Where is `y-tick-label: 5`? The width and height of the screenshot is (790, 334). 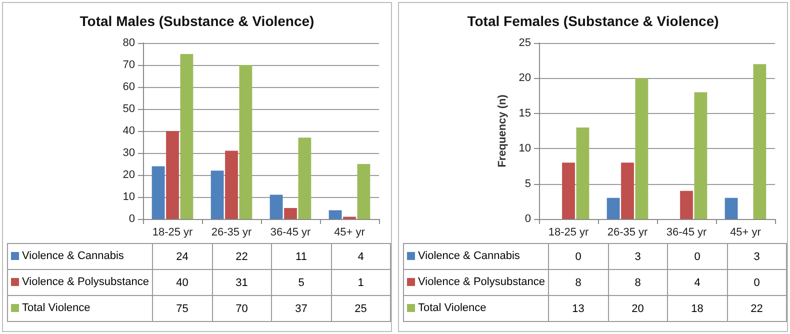
y-tick-label: 5 is located at coordinates (527, 184).